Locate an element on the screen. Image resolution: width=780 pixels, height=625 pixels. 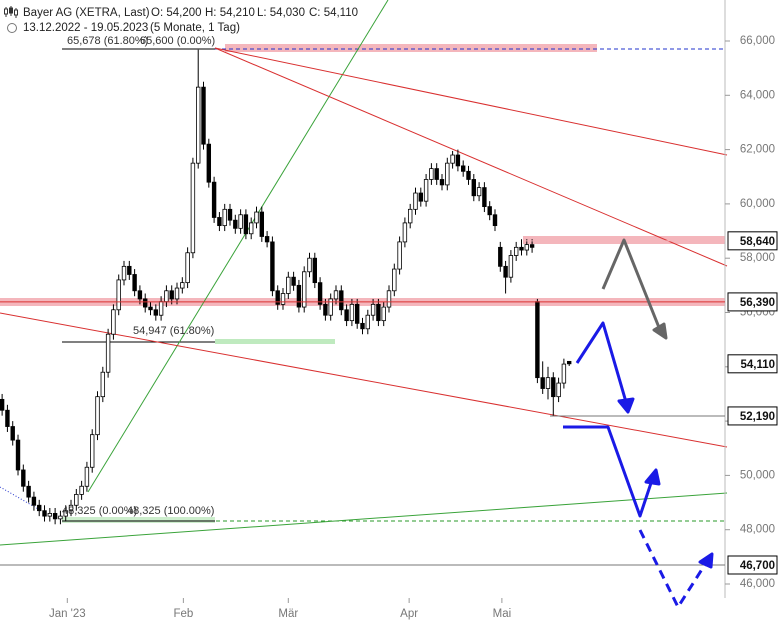
level-label: 56,390 is located at coordinates (757, 303).